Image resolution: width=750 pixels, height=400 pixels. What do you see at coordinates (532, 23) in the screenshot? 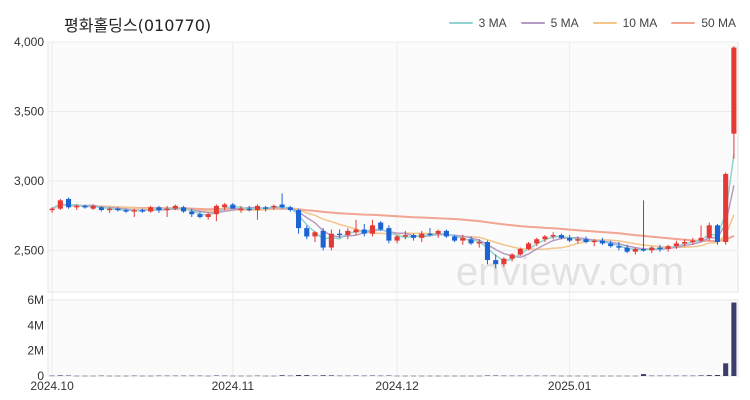
I see `legend-swatch-ma5` at bounding box center [532, 23].